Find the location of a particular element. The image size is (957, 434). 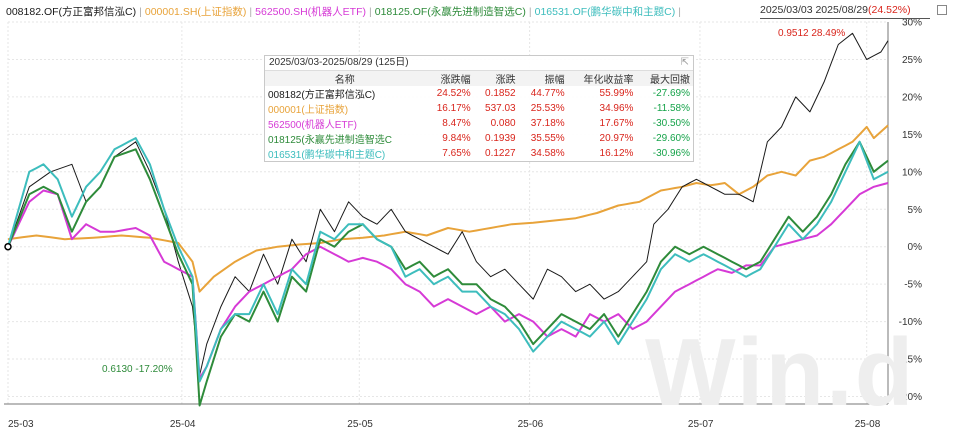

stats-cell-name: 008182(方正富邦信泓C) is located at coordinates (322, 95).